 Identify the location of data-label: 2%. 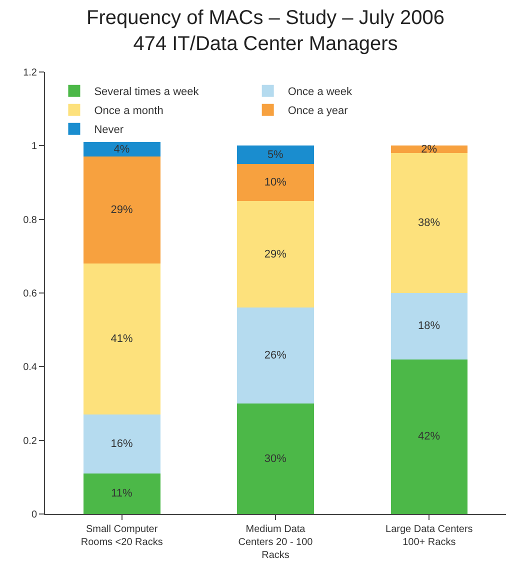
(429, 149).